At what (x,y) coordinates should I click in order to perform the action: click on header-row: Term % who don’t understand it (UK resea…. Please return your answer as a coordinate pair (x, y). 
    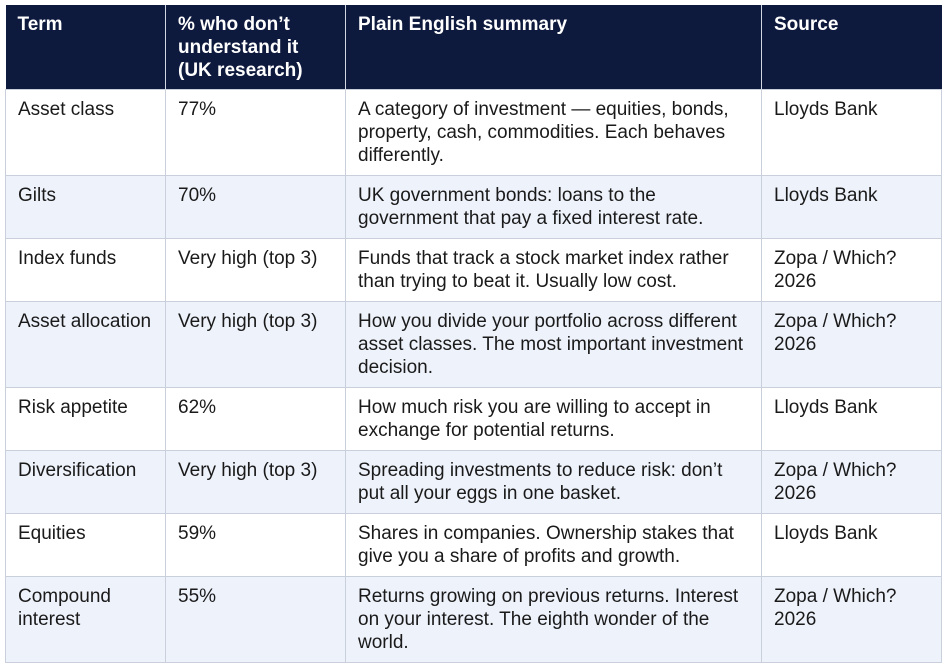
    Looking at the image, I should click on (473, 47).